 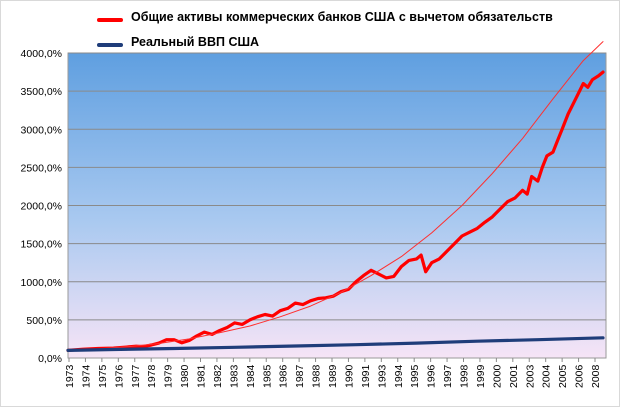 What do you see at coordinates (41, 283) in the screenshot?
I see `y-tick-label: 1000,0%` at bounding box center [41, 283].